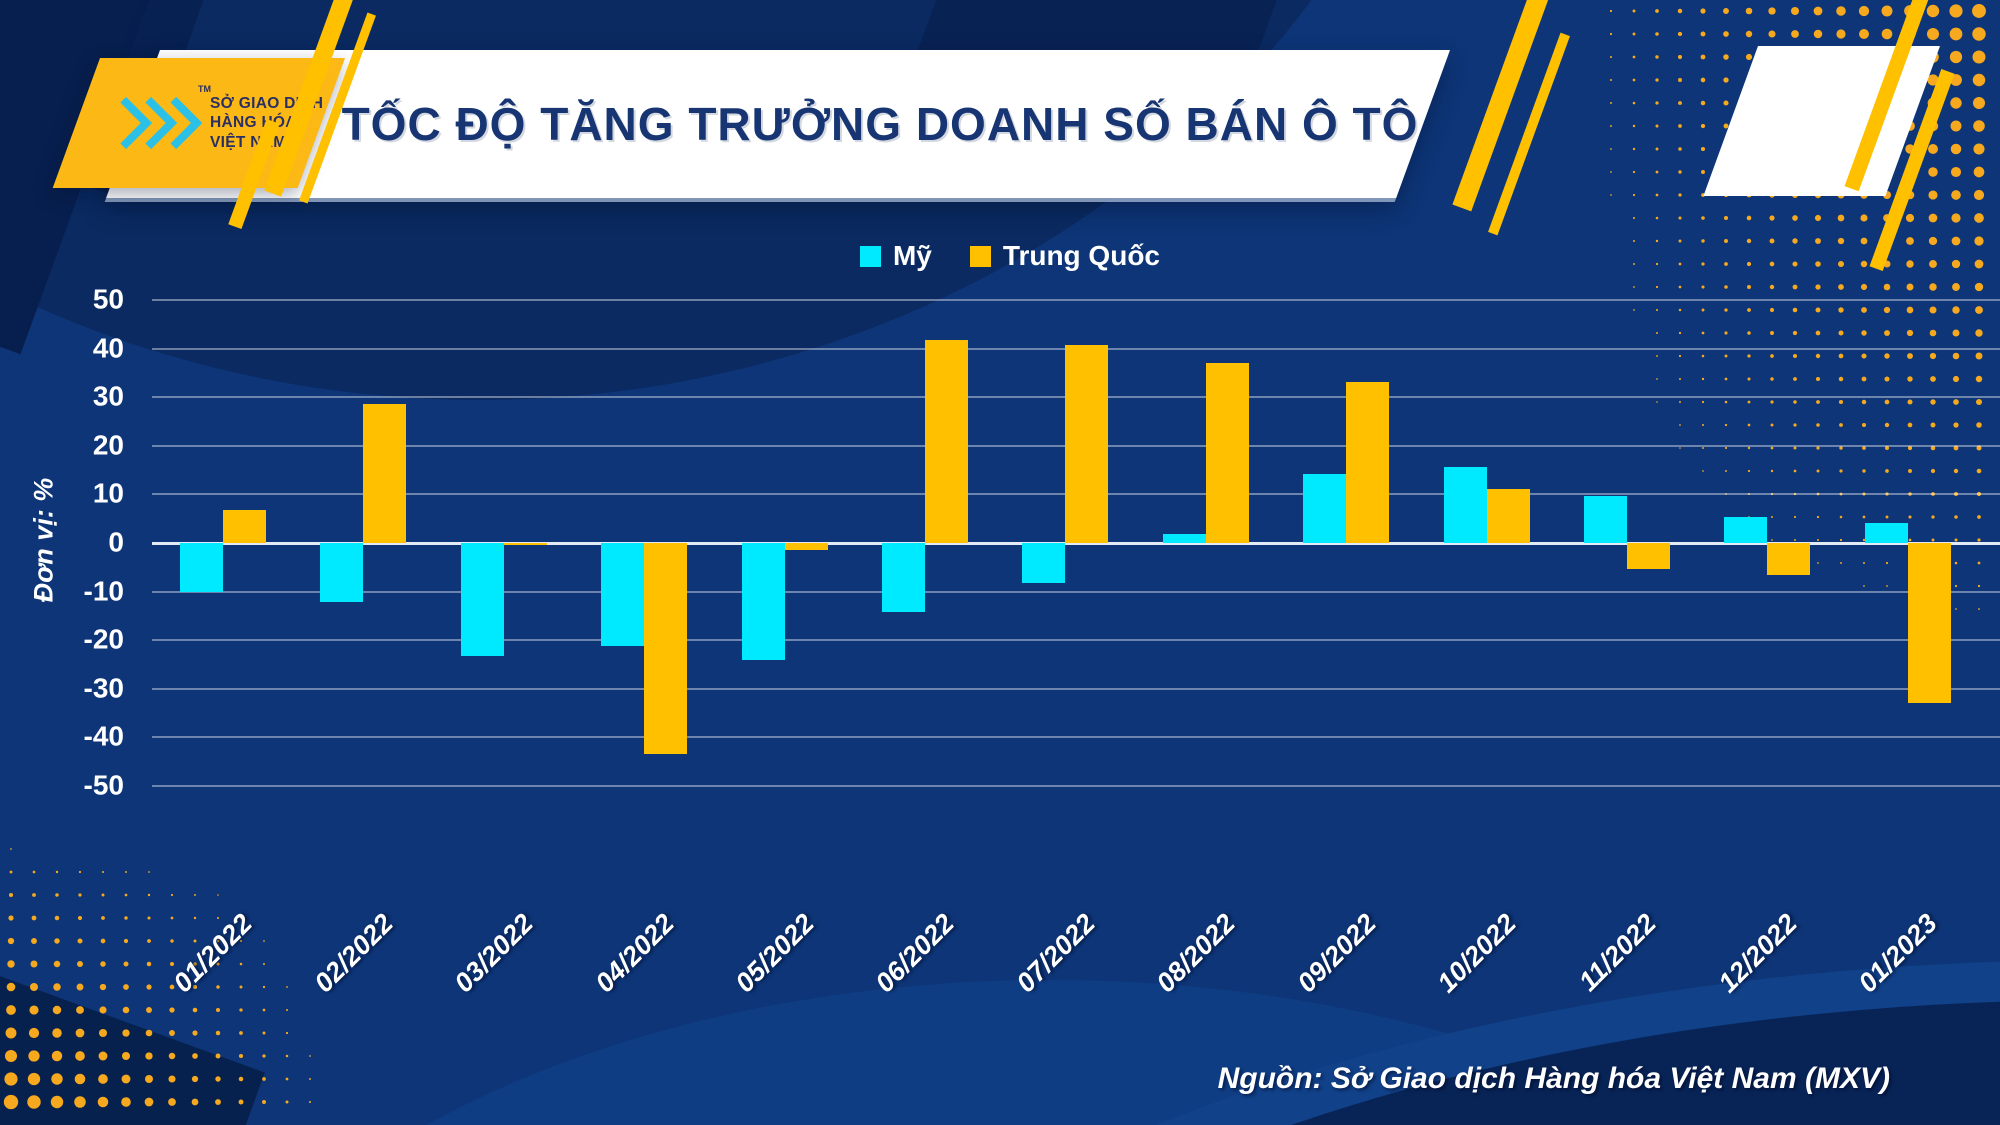 Image resolution: width=2000 pixels, height=1125 pixels. What do you see at coordinates (1757, 953) in the screenshot?
I see `x-axis-tick-label: 12/2022` at bounding box center [1757, 953].